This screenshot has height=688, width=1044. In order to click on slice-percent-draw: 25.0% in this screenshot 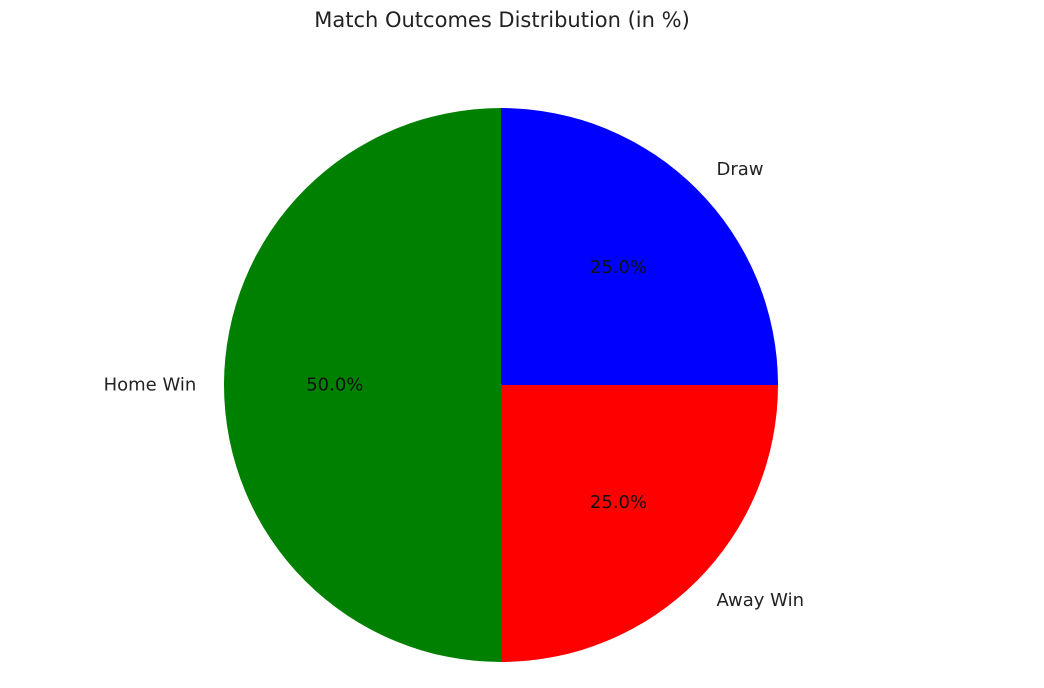, I will do `click(618, 267)`.